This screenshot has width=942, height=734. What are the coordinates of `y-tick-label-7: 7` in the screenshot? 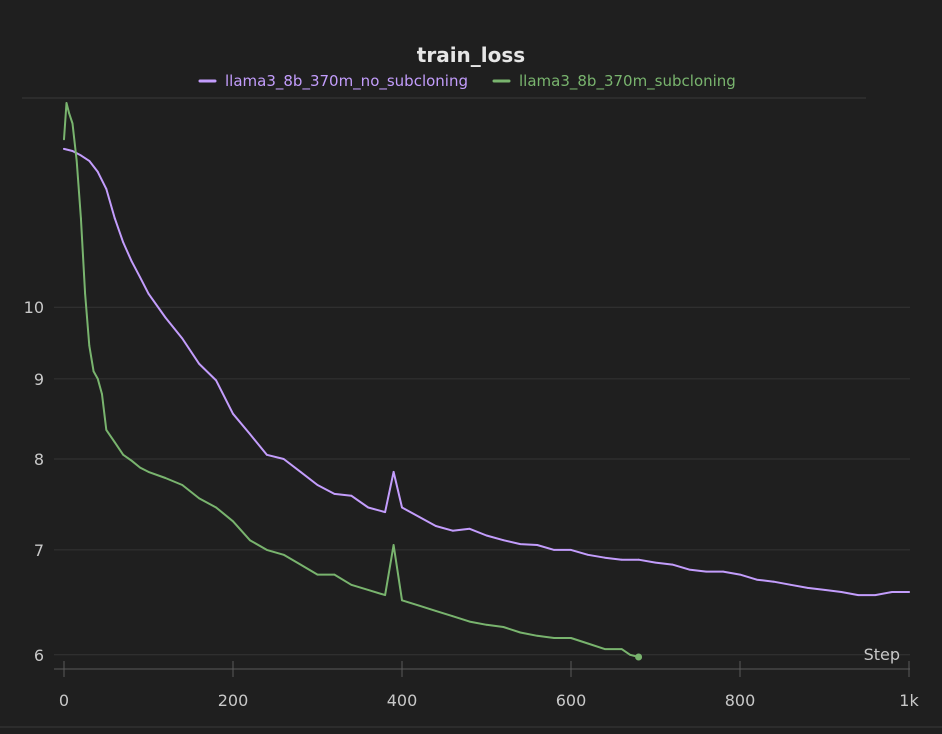 It's located at (39, 550).